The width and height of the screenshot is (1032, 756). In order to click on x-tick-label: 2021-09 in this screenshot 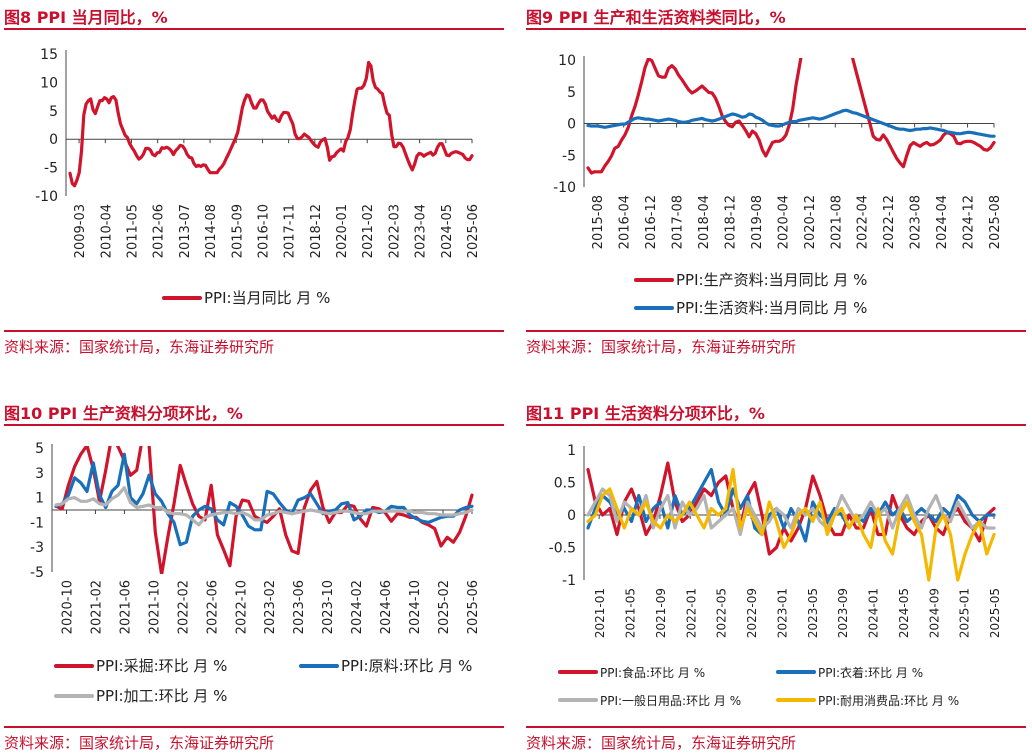, I will do `click(661, 613)`.